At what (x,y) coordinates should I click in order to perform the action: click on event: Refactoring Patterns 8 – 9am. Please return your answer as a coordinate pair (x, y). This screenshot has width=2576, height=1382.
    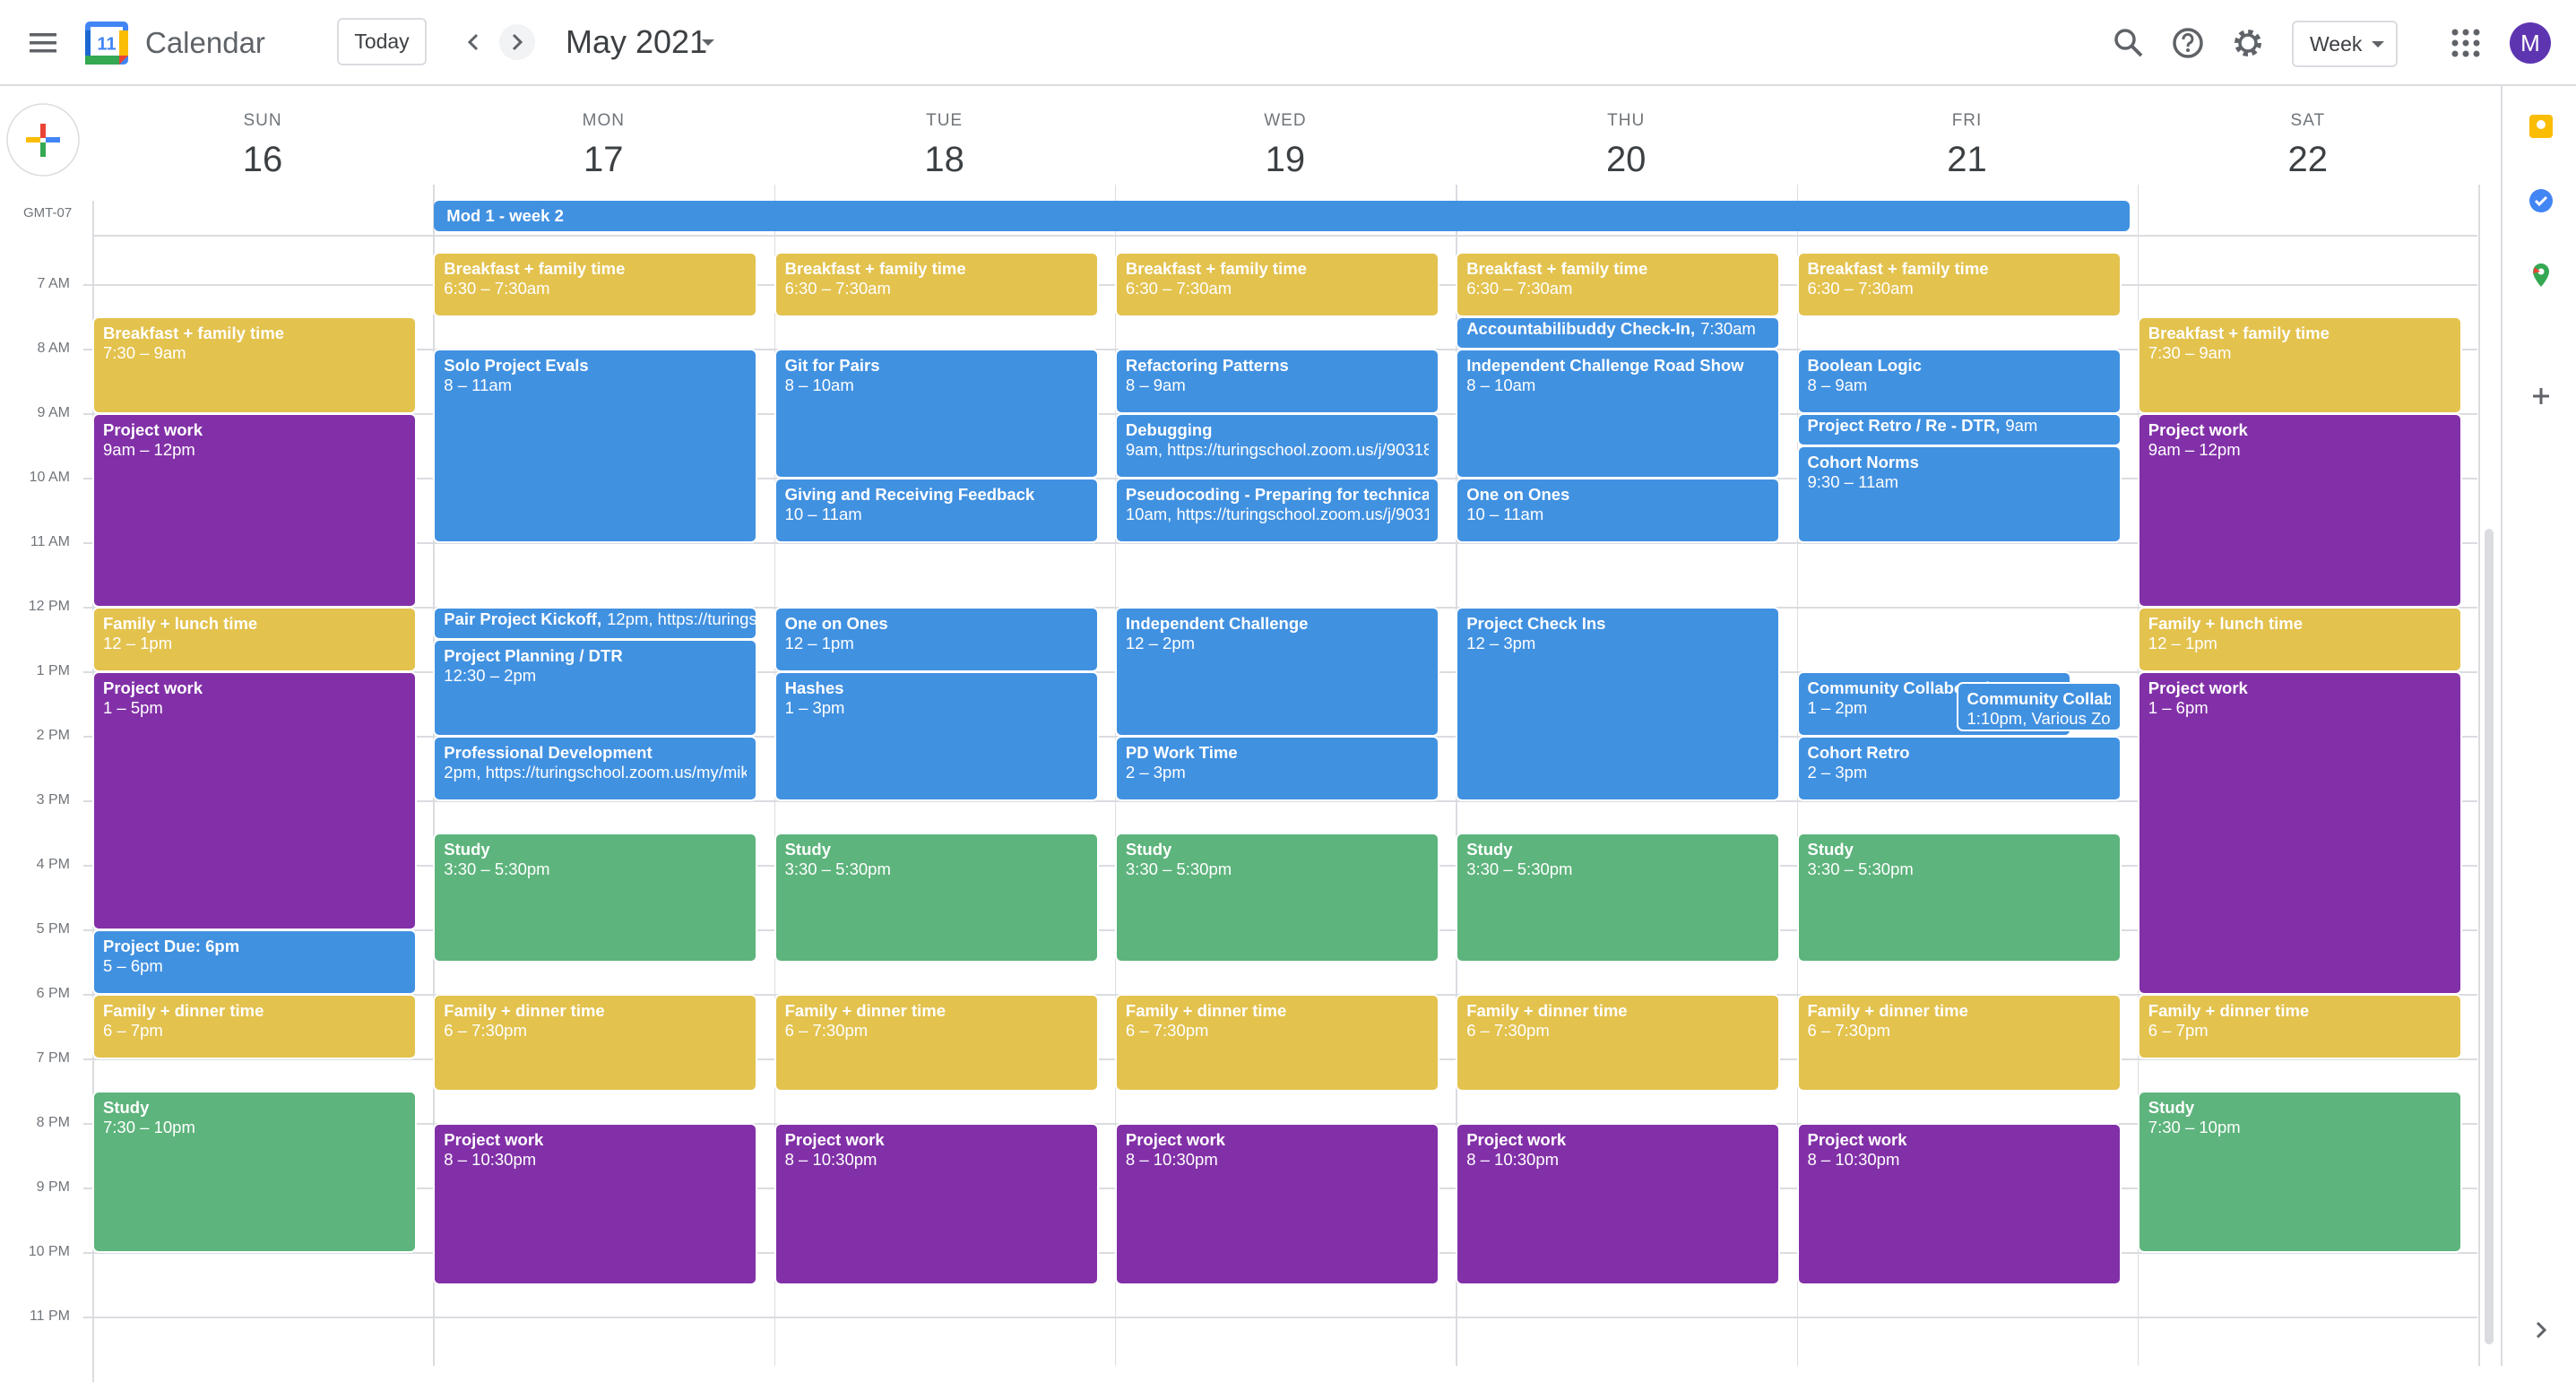
    Looking at the image, I should click on (1276, 381).